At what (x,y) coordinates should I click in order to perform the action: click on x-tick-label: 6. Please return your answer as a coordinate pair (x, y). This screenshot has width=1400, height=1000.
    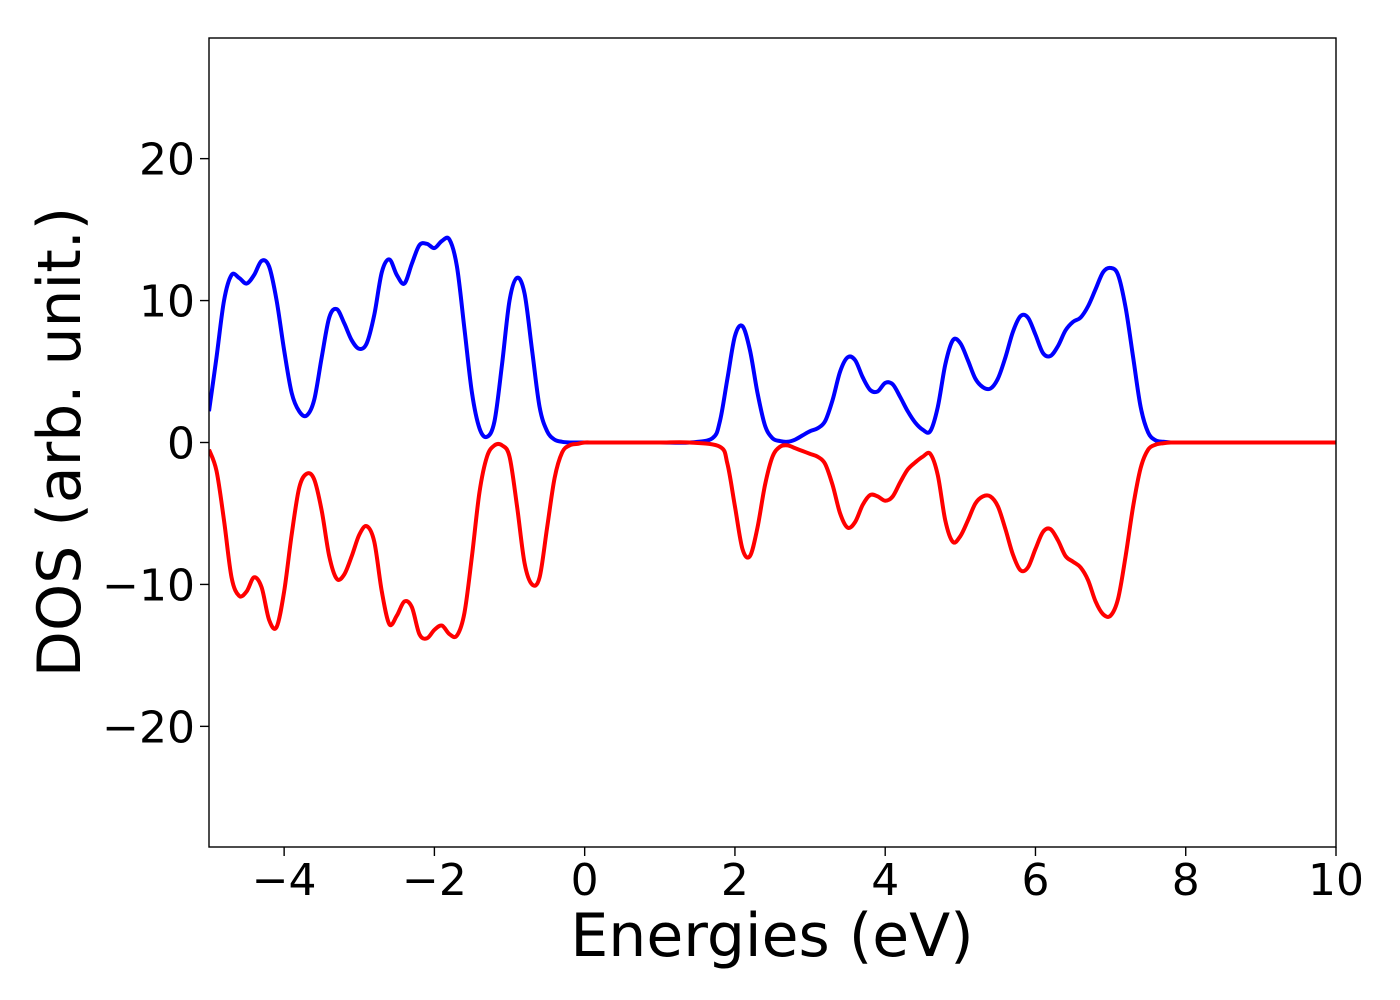
    Looking at the image, I should click on (1035, 880).